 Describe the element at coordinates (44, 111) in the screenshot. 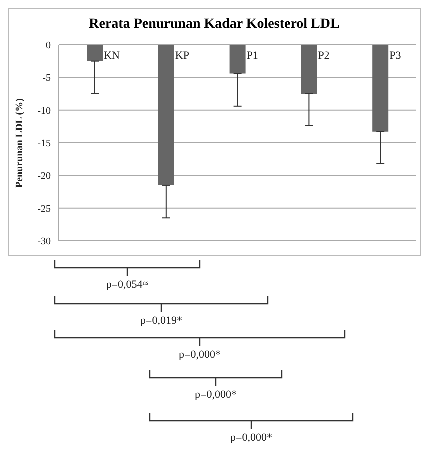

I see `y-tick-label: -10` at that location.